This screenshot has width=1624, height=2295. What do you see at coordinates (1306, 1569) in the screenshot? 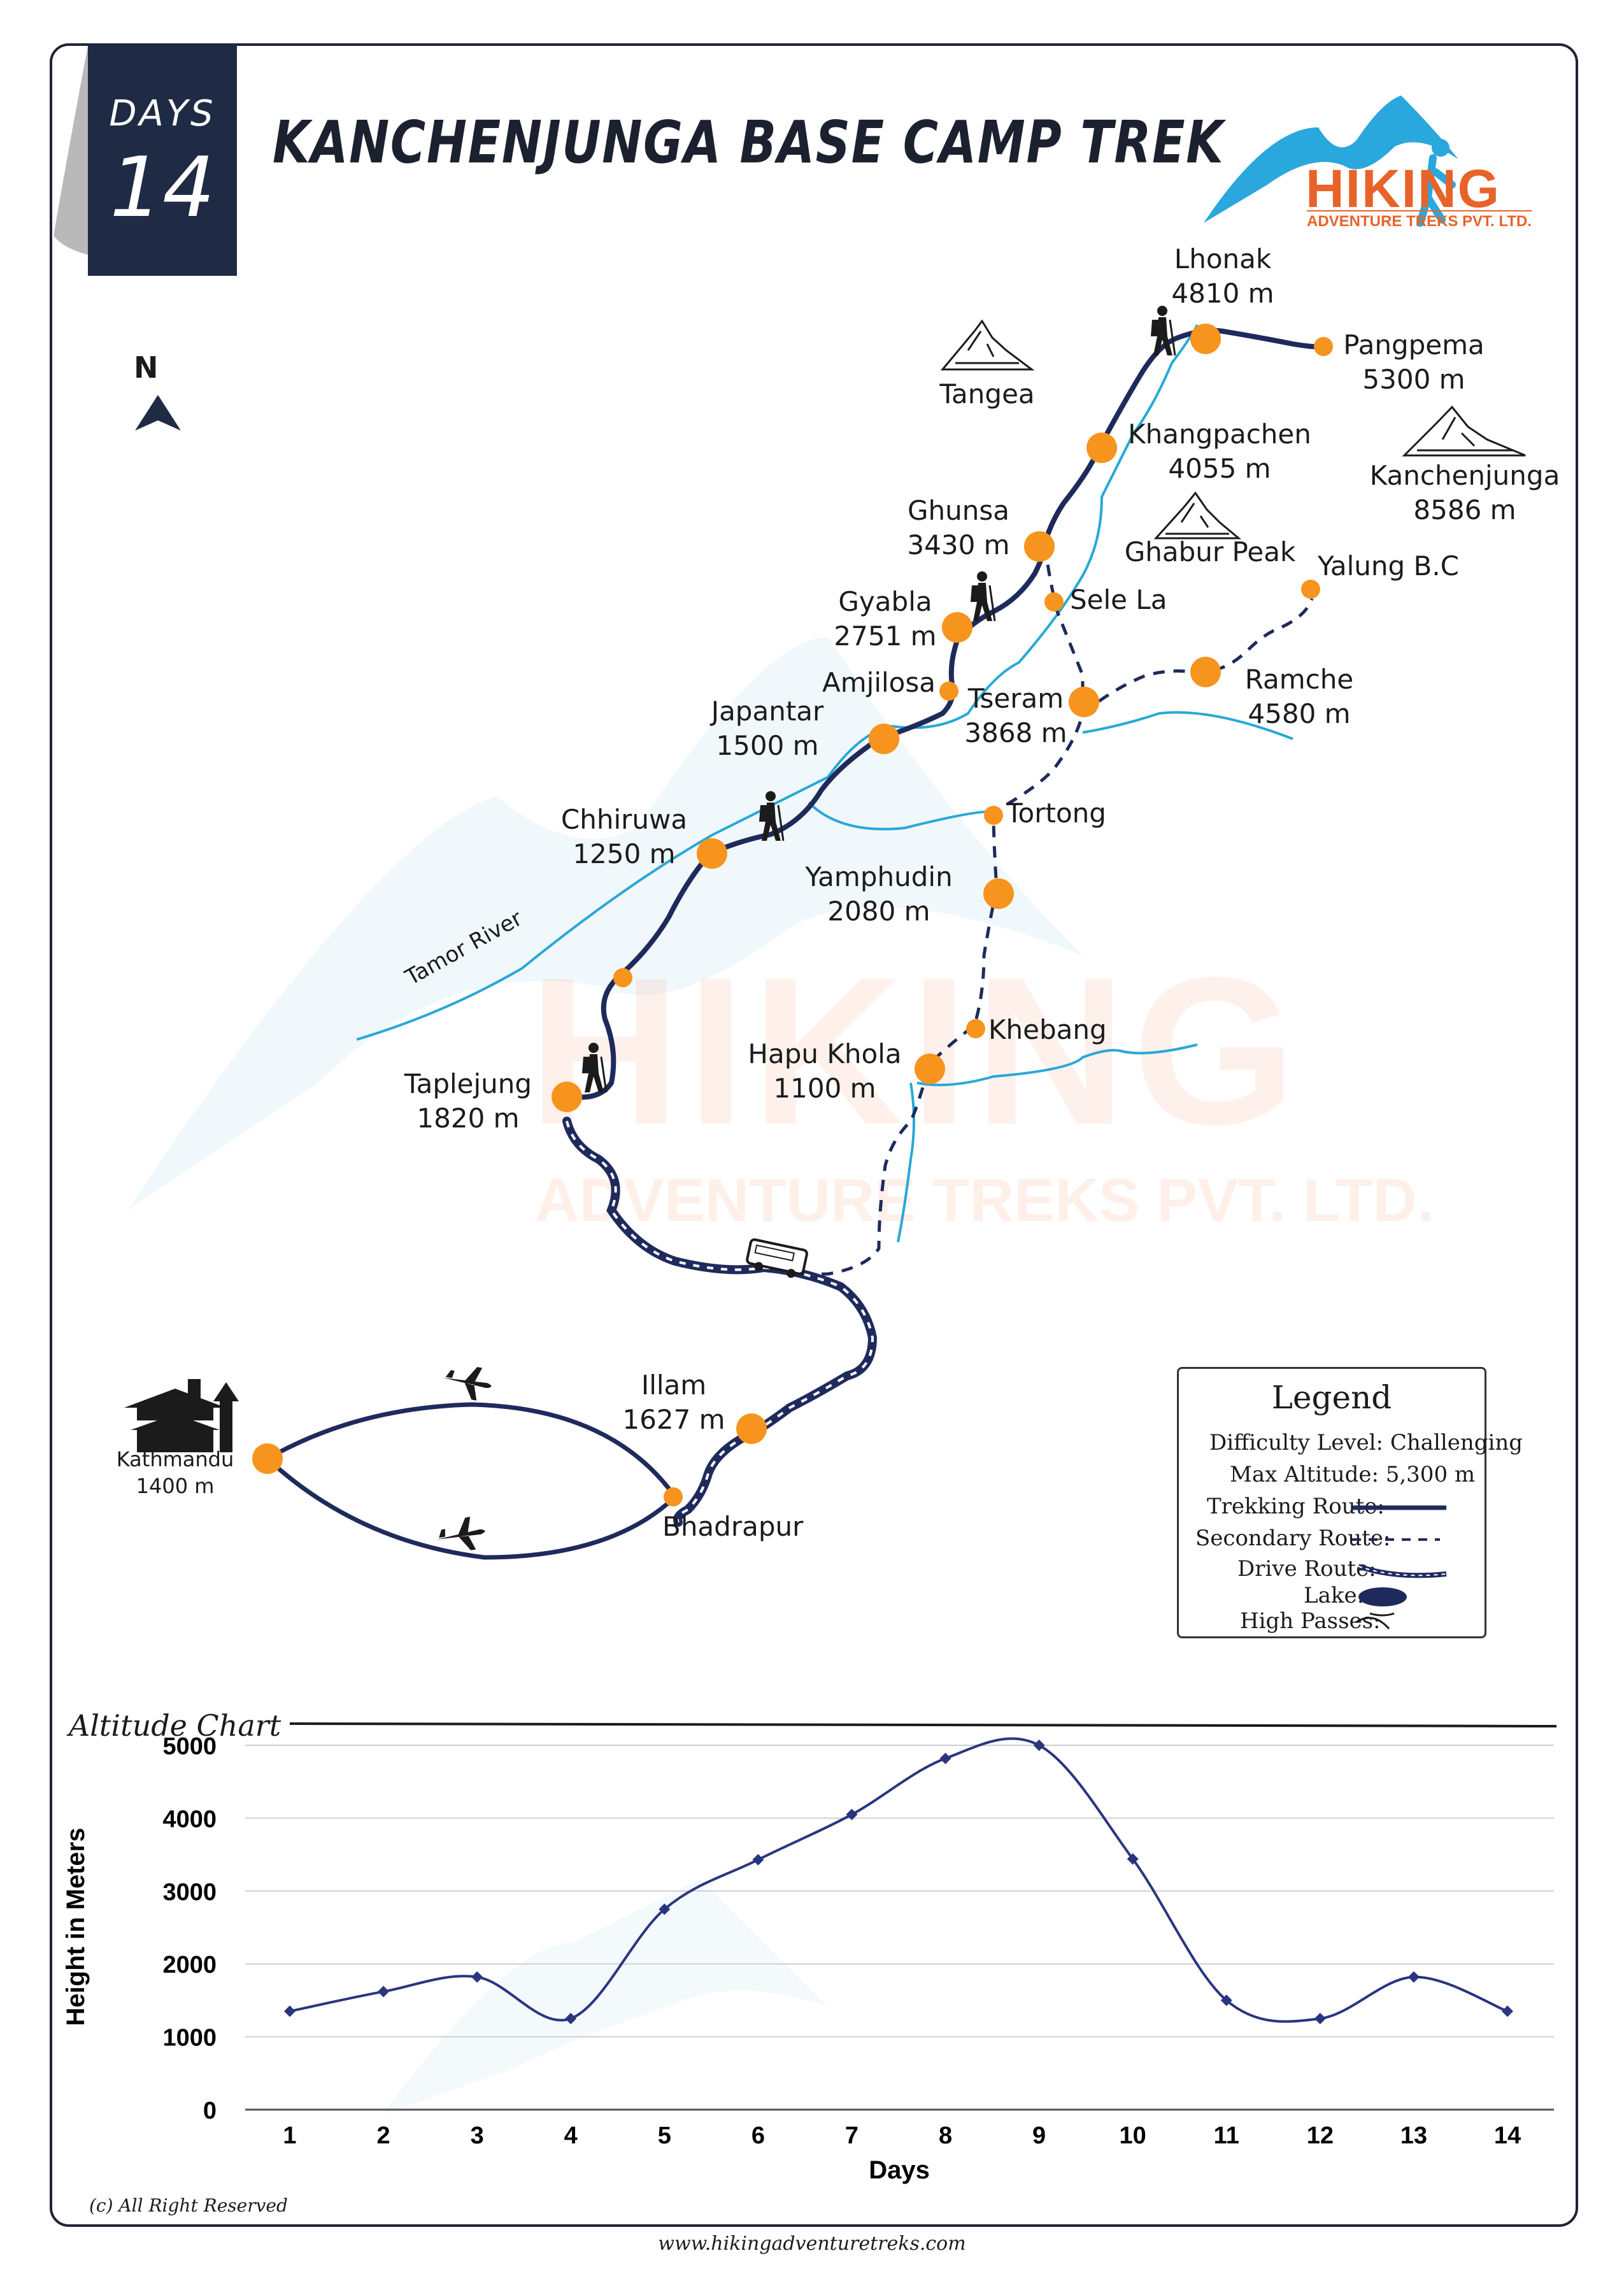
I see `legend-drive-route: Drive Route:` at bounding box center [1306, 1569].